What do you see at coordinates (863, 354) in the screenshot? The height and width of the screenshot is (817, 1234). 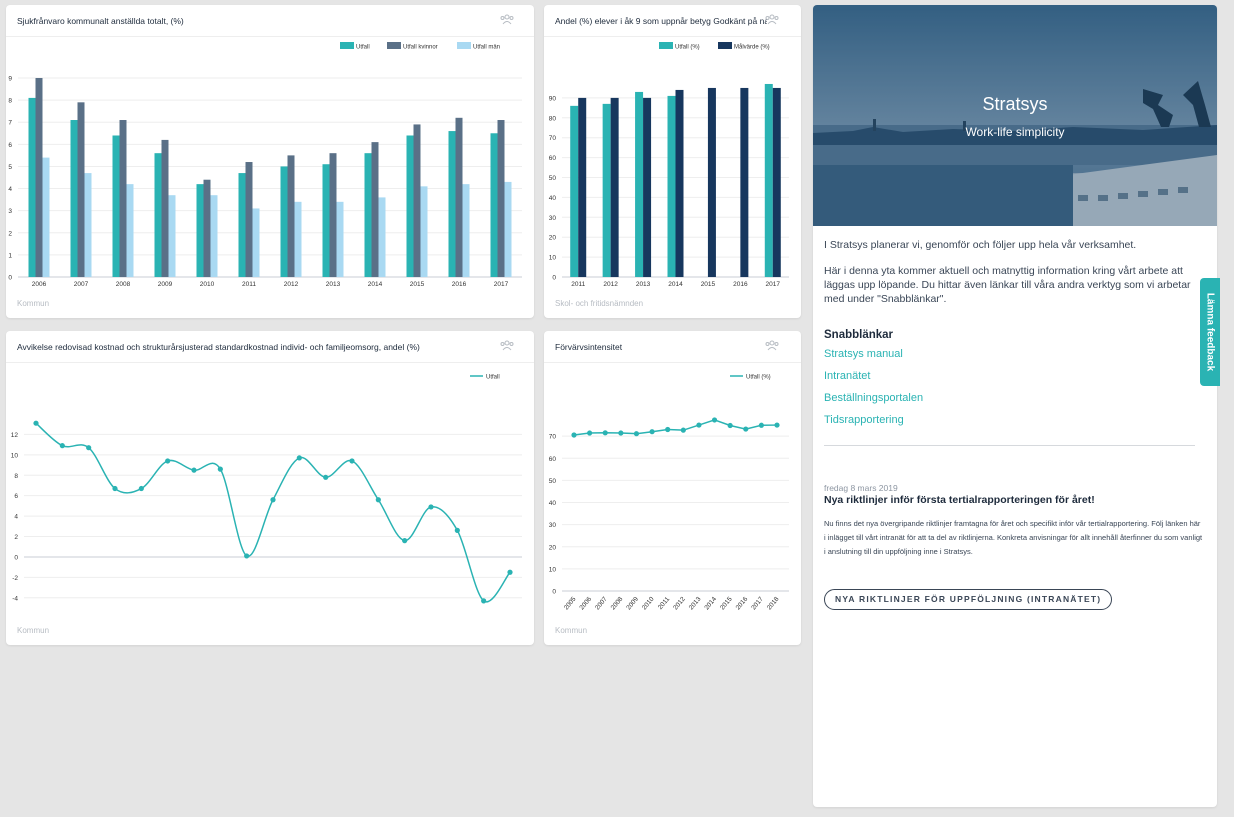 I see `quick-link-stratsys-manual: Stratsys manual` at bounding box center [863, 354].